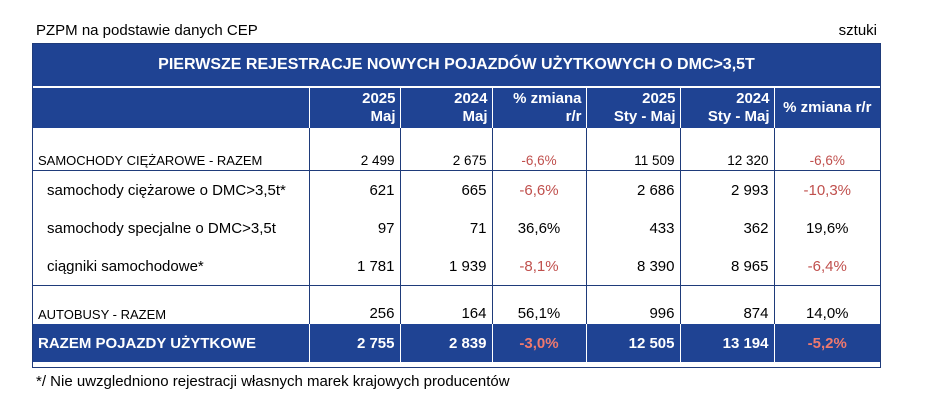 Image resolution: width=930 pixels, height=415 pixels. Describe the element at coordinates (446, 108) in the screenshot. I see `header-2024-may: 2024 Maj` at that location.